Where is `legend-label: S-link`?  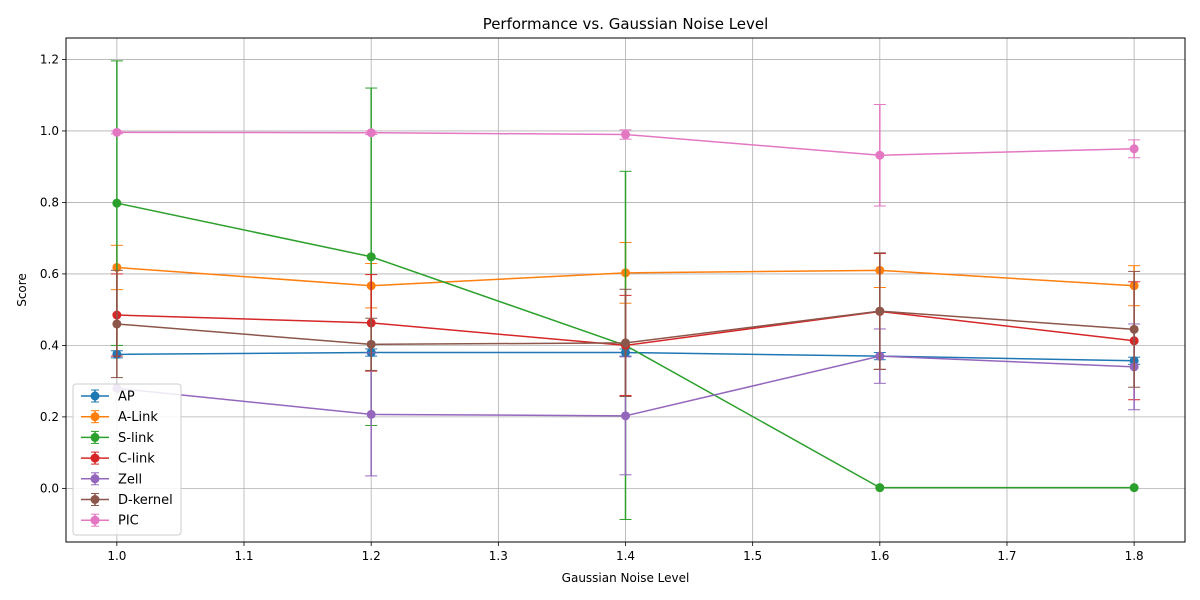
legend-label: S-link is located at coordinates (136, 438).